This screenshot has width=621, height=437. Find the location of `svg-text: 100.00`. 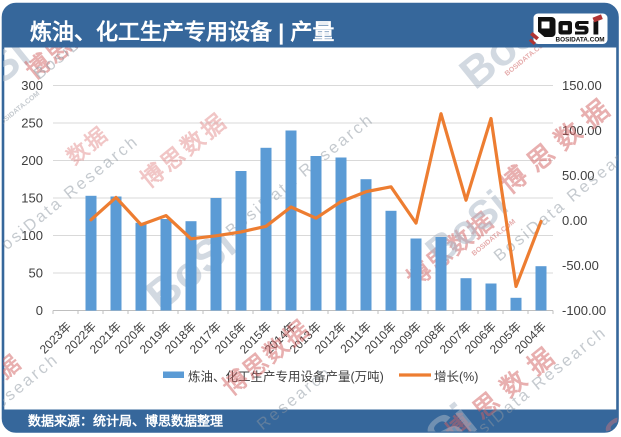

svg-text: 100.00 is located at coordinates (582, 130).